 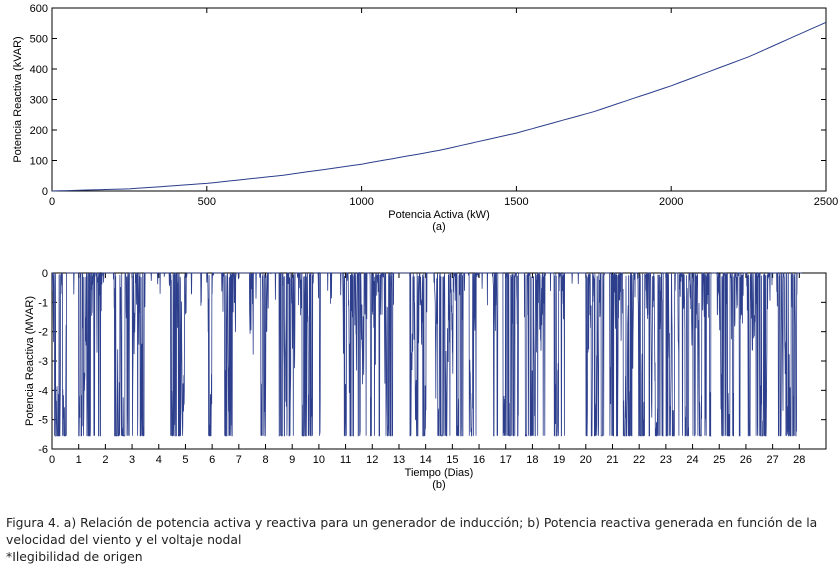 I want to click on x-tick-label: 11, so click(x=345, y=460).